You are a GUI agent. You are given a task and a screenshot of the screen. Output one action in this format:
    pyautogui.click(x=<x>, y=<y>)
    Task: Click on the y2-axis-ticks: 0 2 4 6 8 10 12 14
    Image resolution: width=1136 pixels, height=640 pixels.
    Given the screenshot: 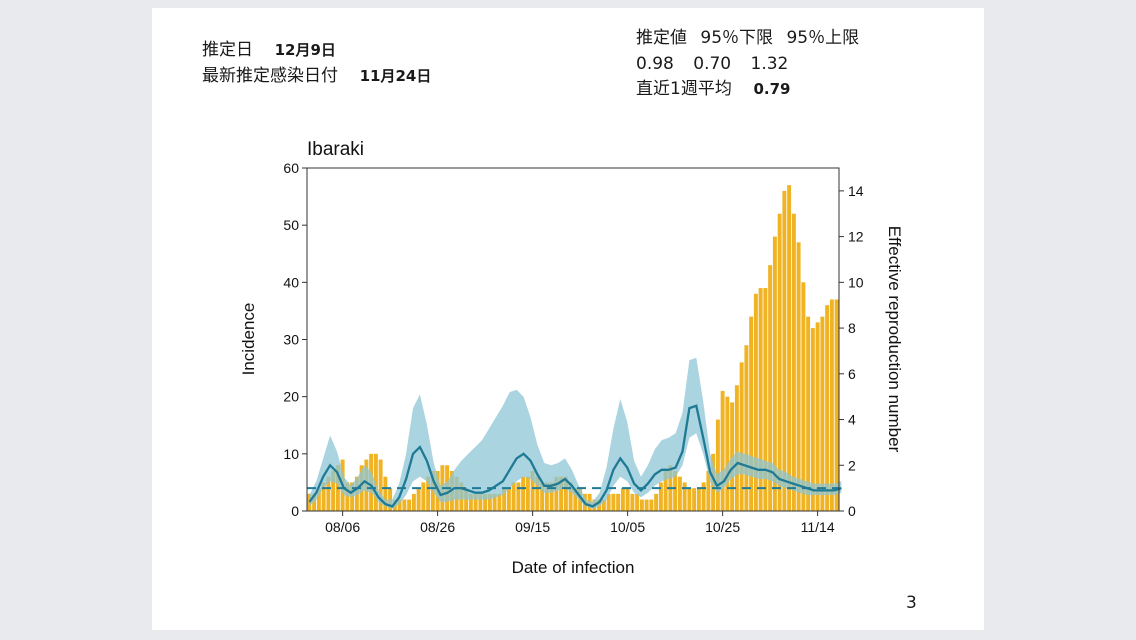 What is the action you would take?
    pyautogui.click(x=851, y=351)
    